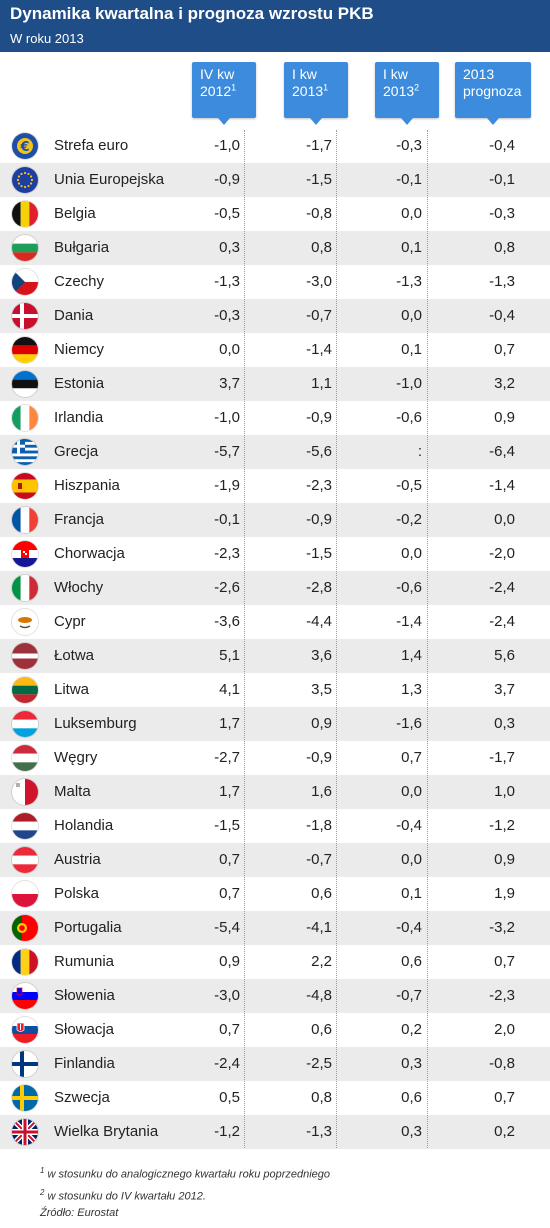  Describe the element at coordinates (319, 927) in the screenshot. I see `table-cell: -4,1` at that location.